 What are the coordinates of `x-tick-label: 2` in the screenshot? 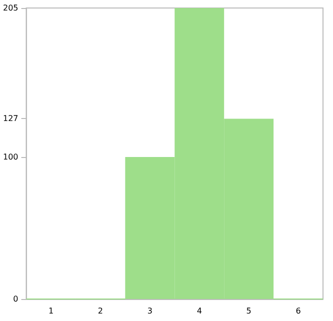 It's located at (100, 311).